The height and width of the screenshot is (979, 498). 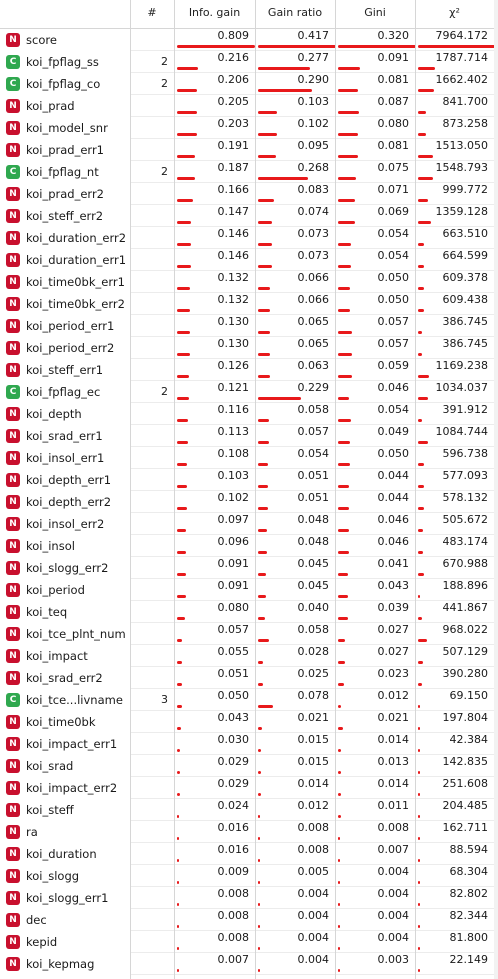 What do you see at coordinates (233, 475) in the screenshot?
I see `info-gain-value: 0.103` at bounding box center [233, 475].